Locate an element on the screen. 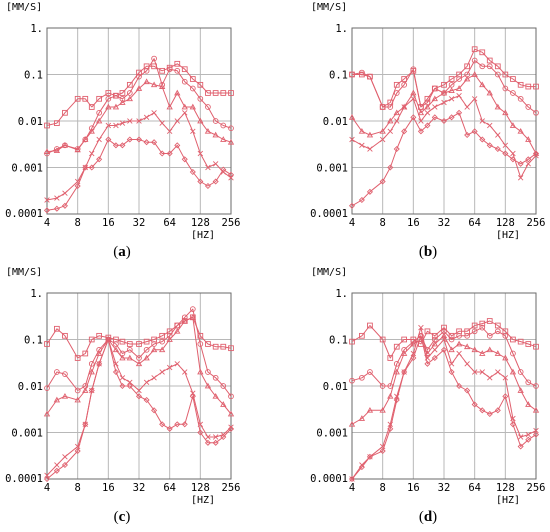  series-circle is located at coordinates (444, 356).